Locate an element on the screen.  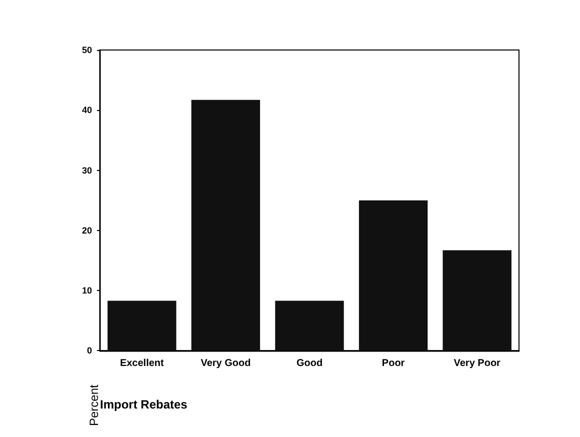
y-tick-label: 0 is located at coordinates (89, 351).